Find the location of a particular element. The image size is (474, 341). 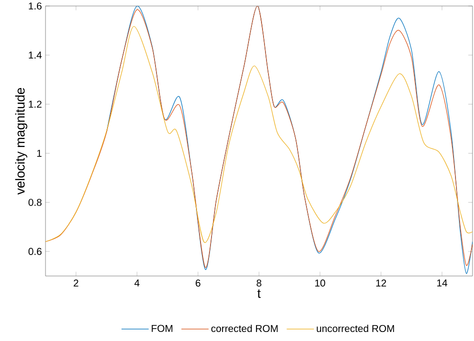

legend-label: corrected ROM is located at coordinates (244, 328).